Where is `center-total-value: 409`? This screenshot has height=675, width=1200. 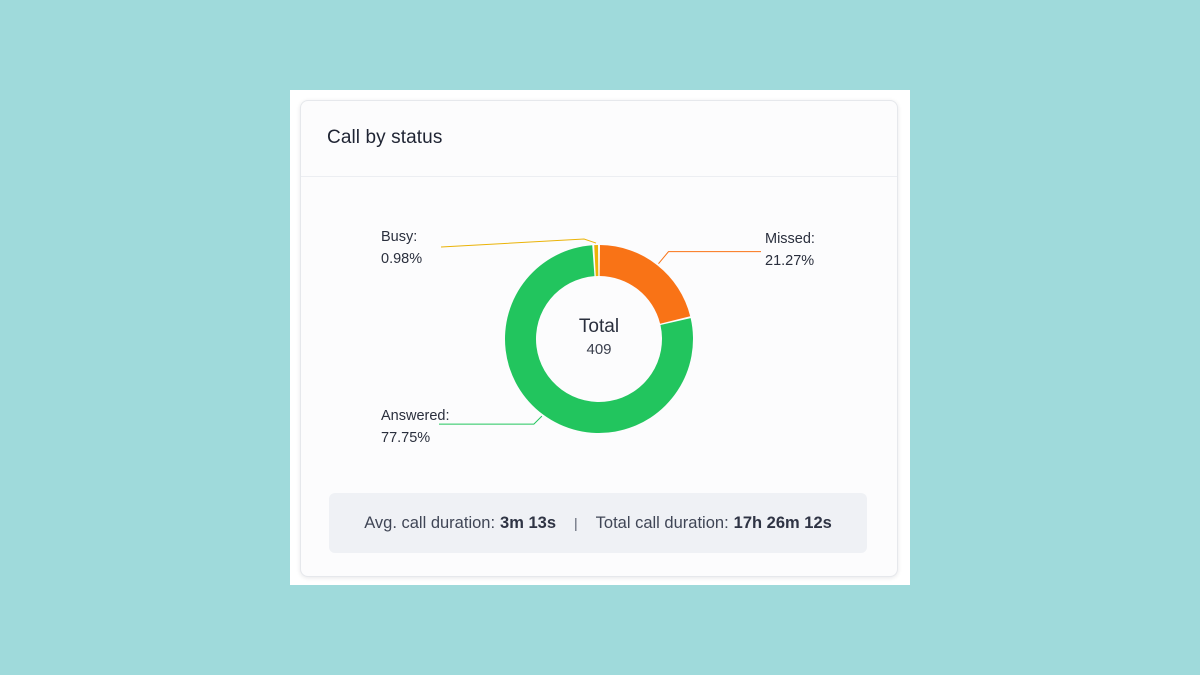
center-total-value: 409 is located at coordinates (598, 349).